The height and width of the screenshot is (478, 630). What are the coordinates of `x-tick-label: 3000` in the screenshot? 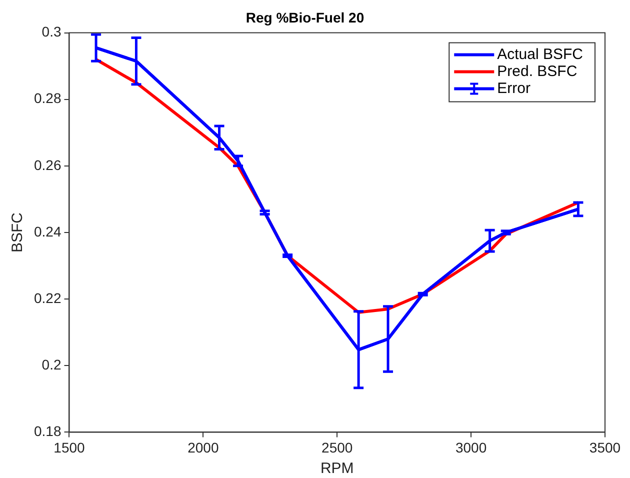 It's located at (471, 447).